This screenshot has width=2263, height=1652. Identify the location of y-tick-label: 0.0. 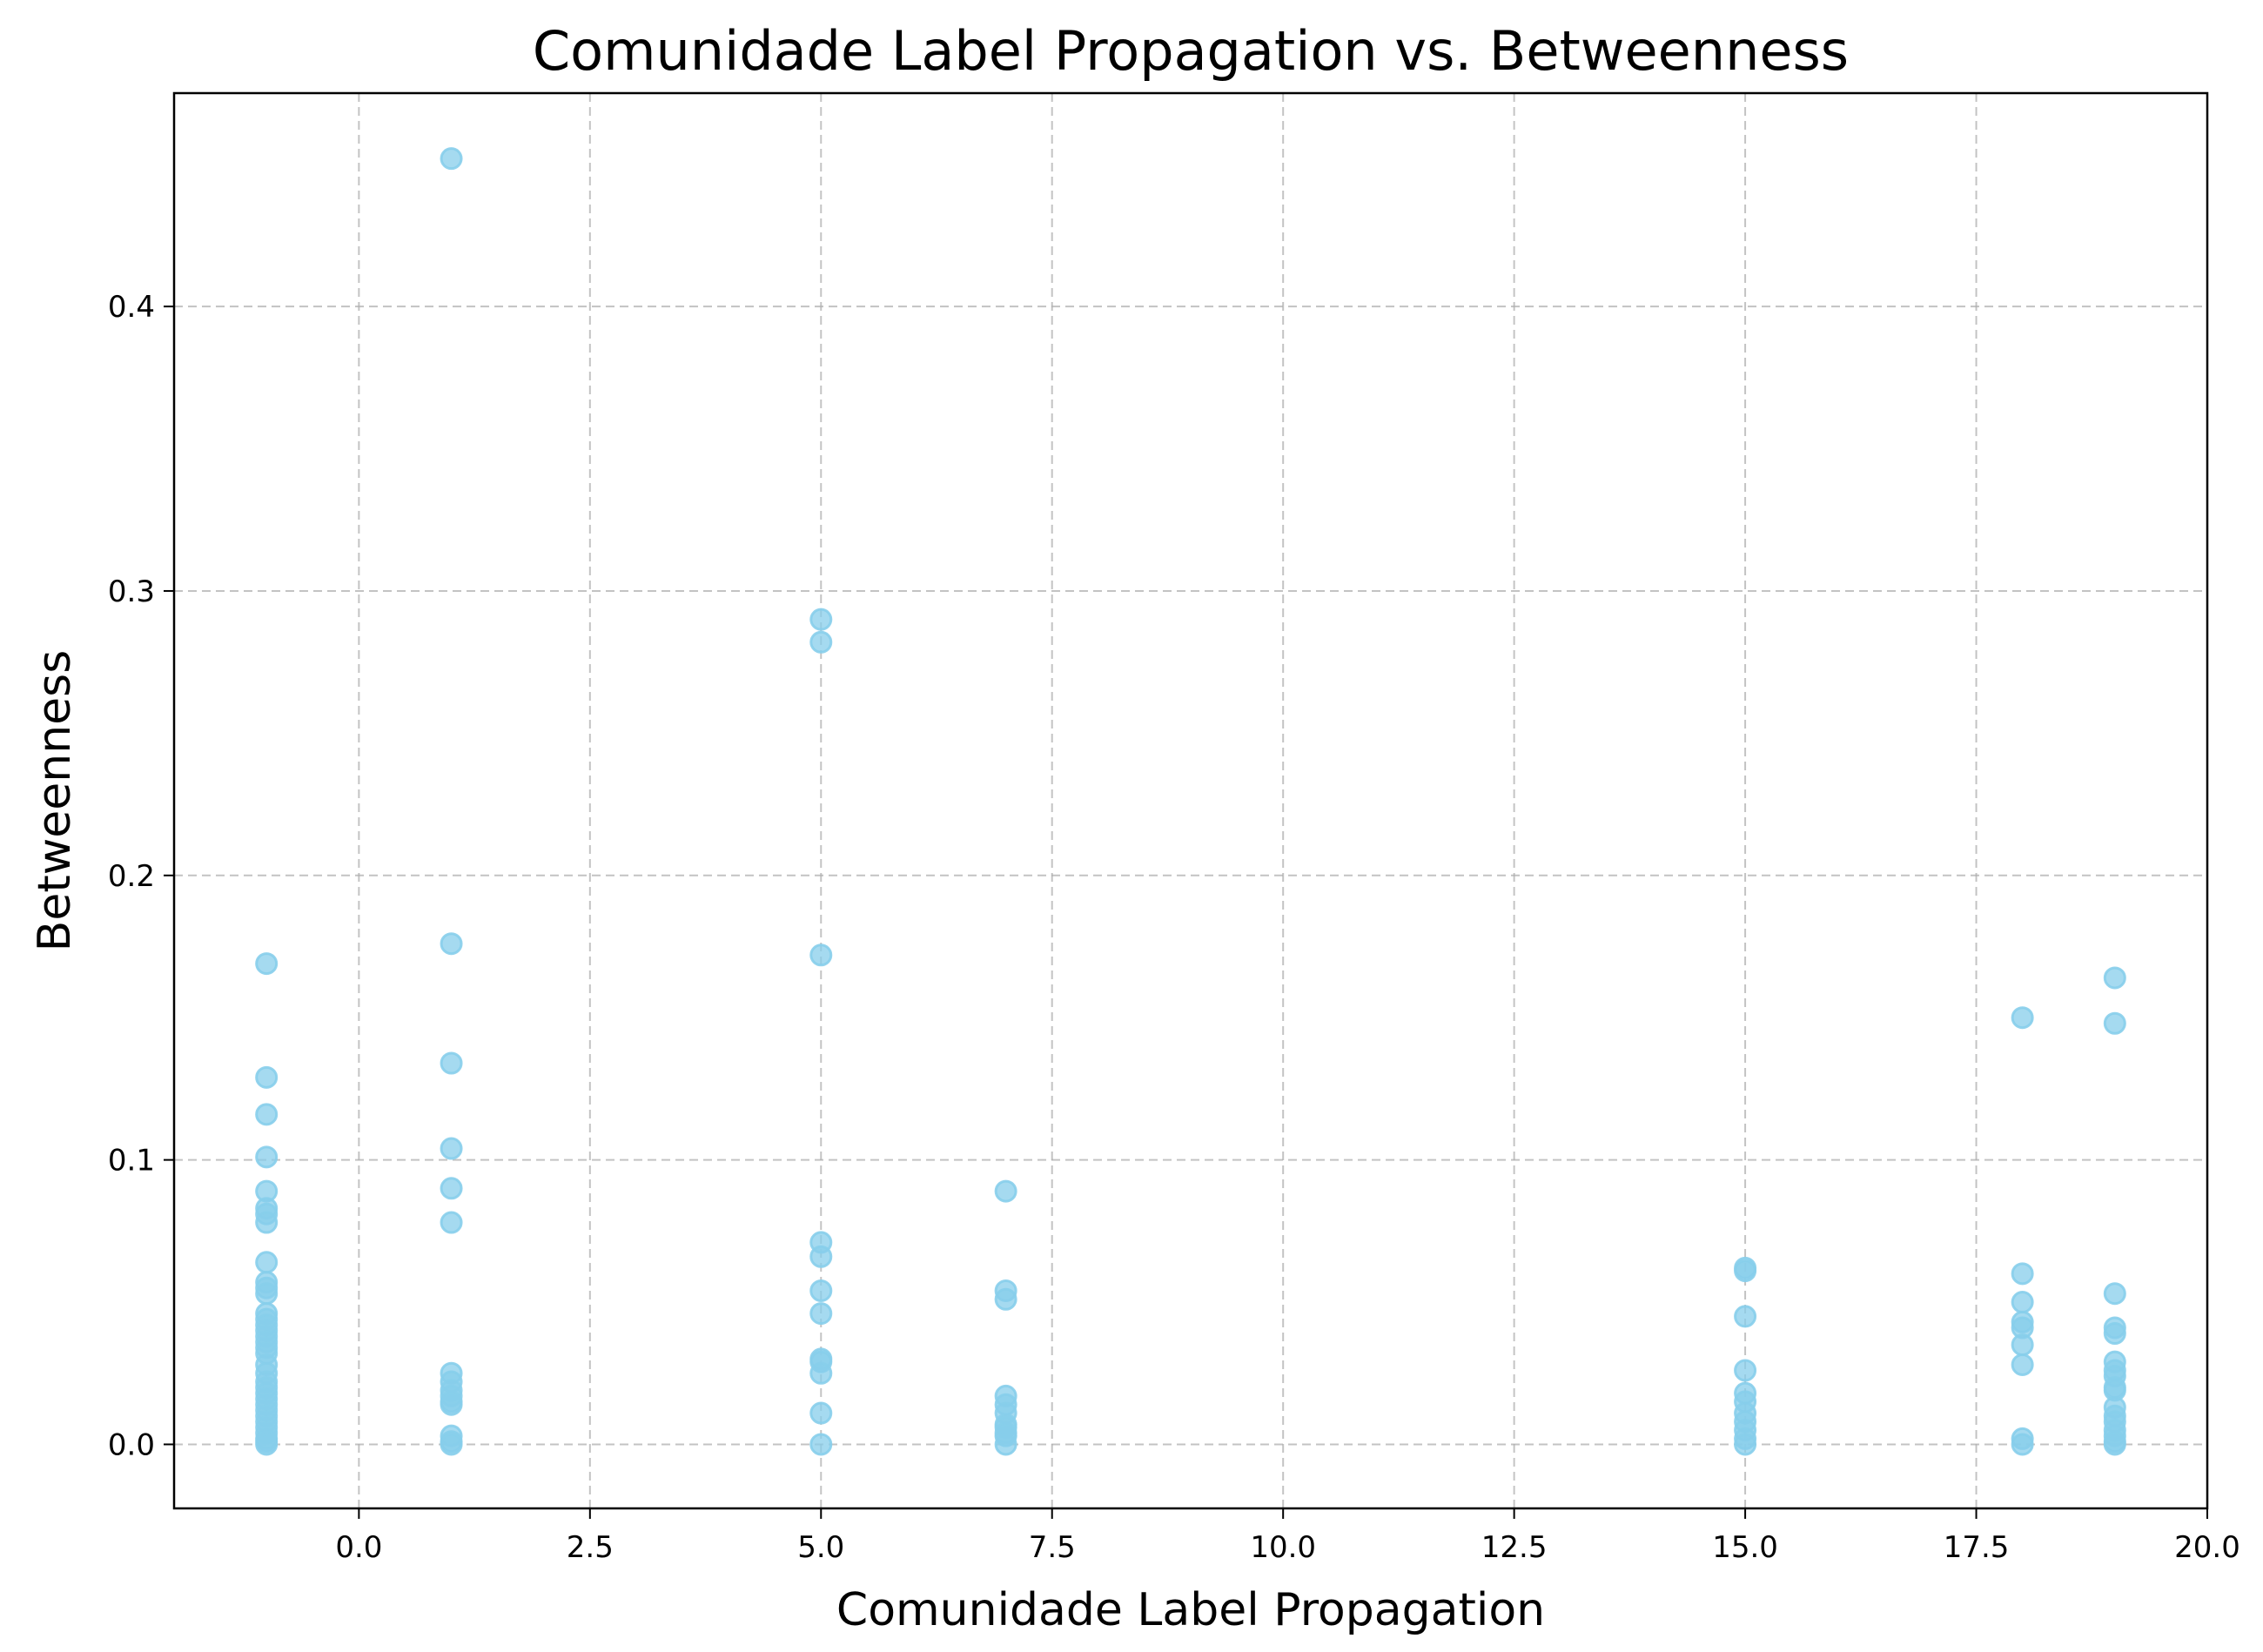
(131, 1445).